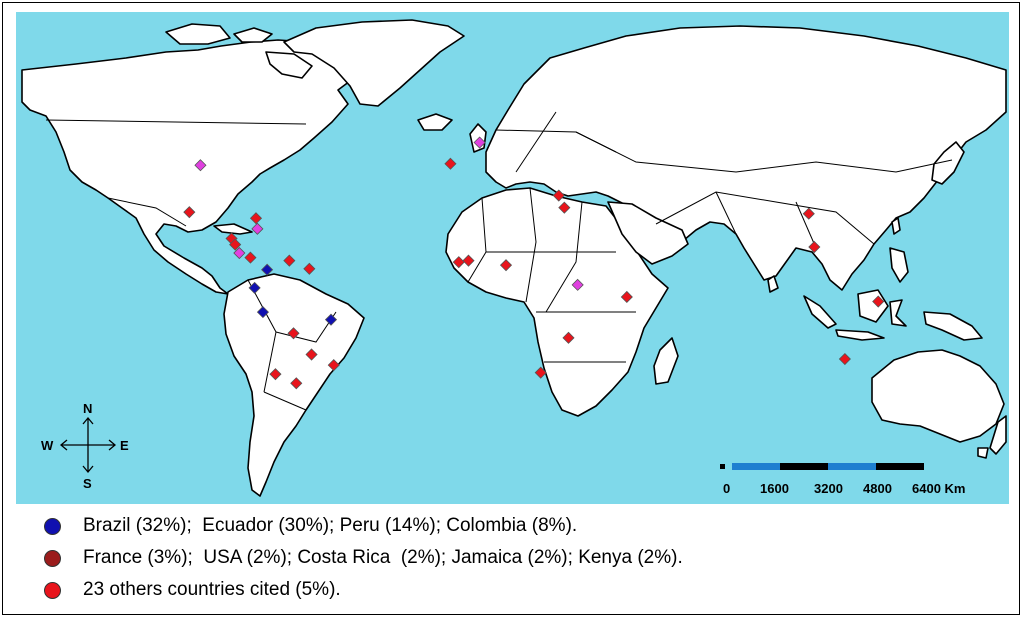  I want to click on marker-venezuela, so click(289, 260).